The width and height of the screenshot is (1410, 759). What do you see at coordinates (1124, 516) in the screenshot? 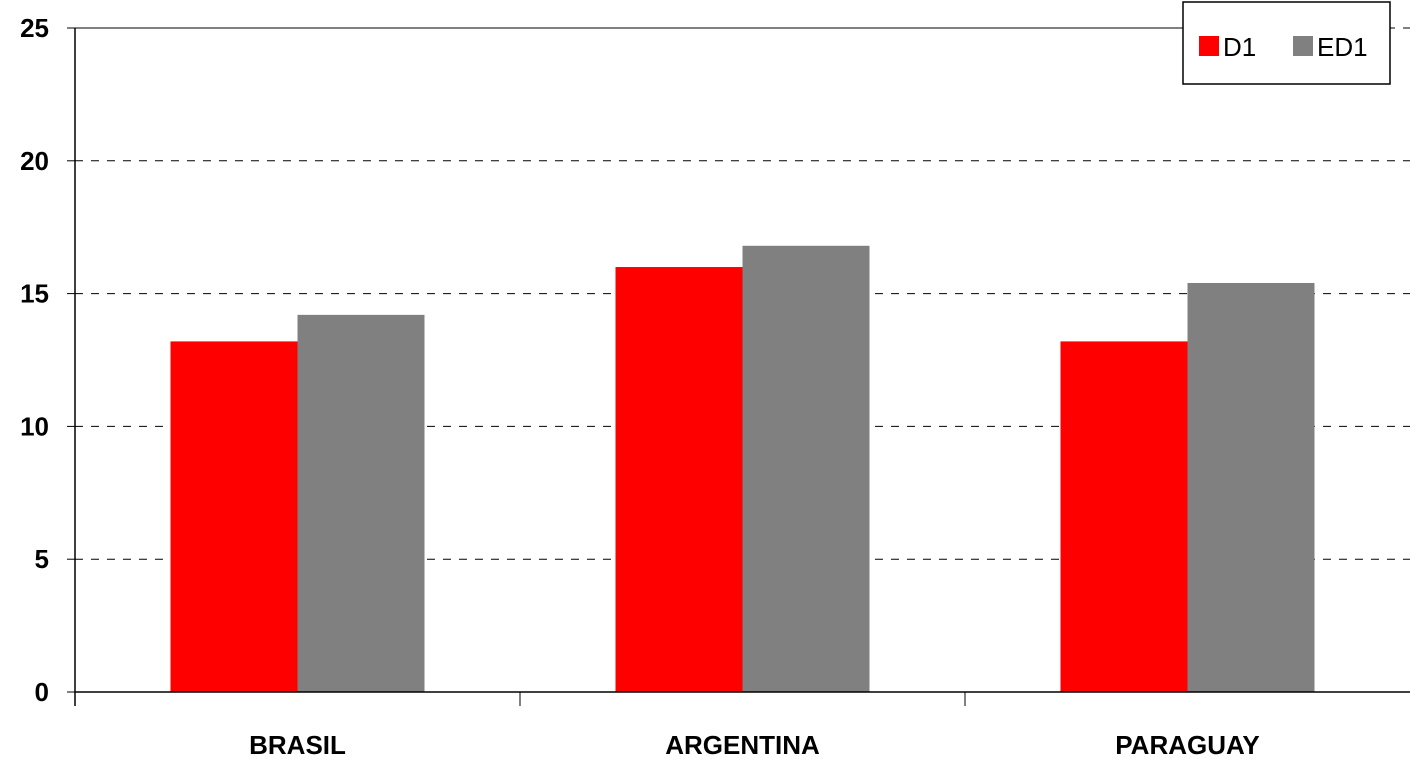
I see `bar-d1-paraguay` at bounding box center [1124, 516].